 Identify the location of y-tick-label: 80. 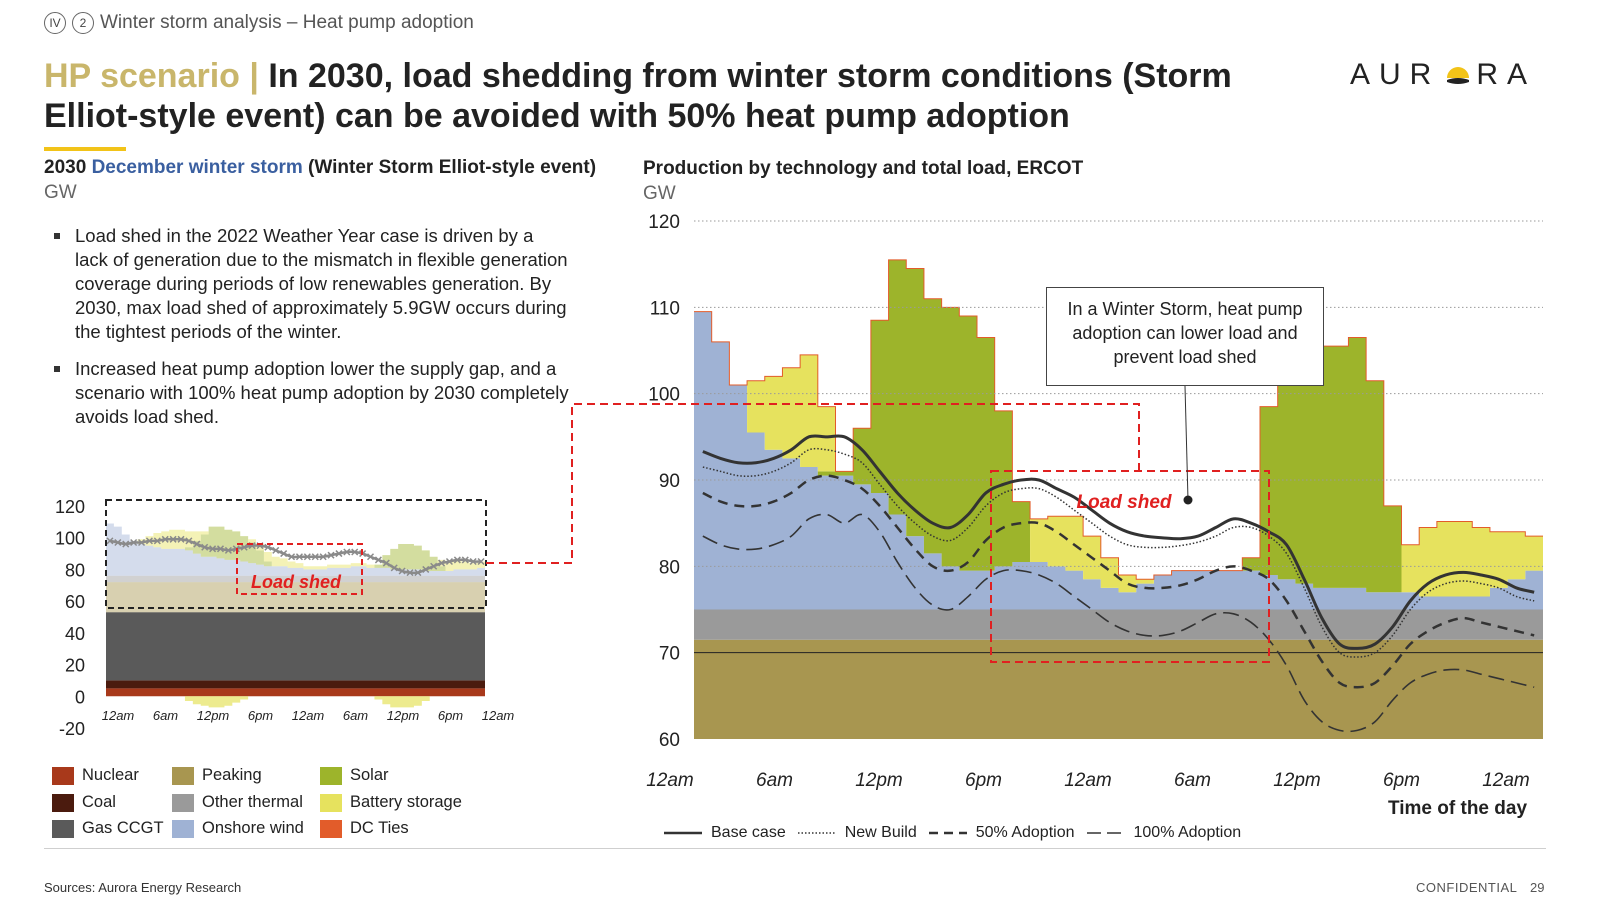
(75, 570).